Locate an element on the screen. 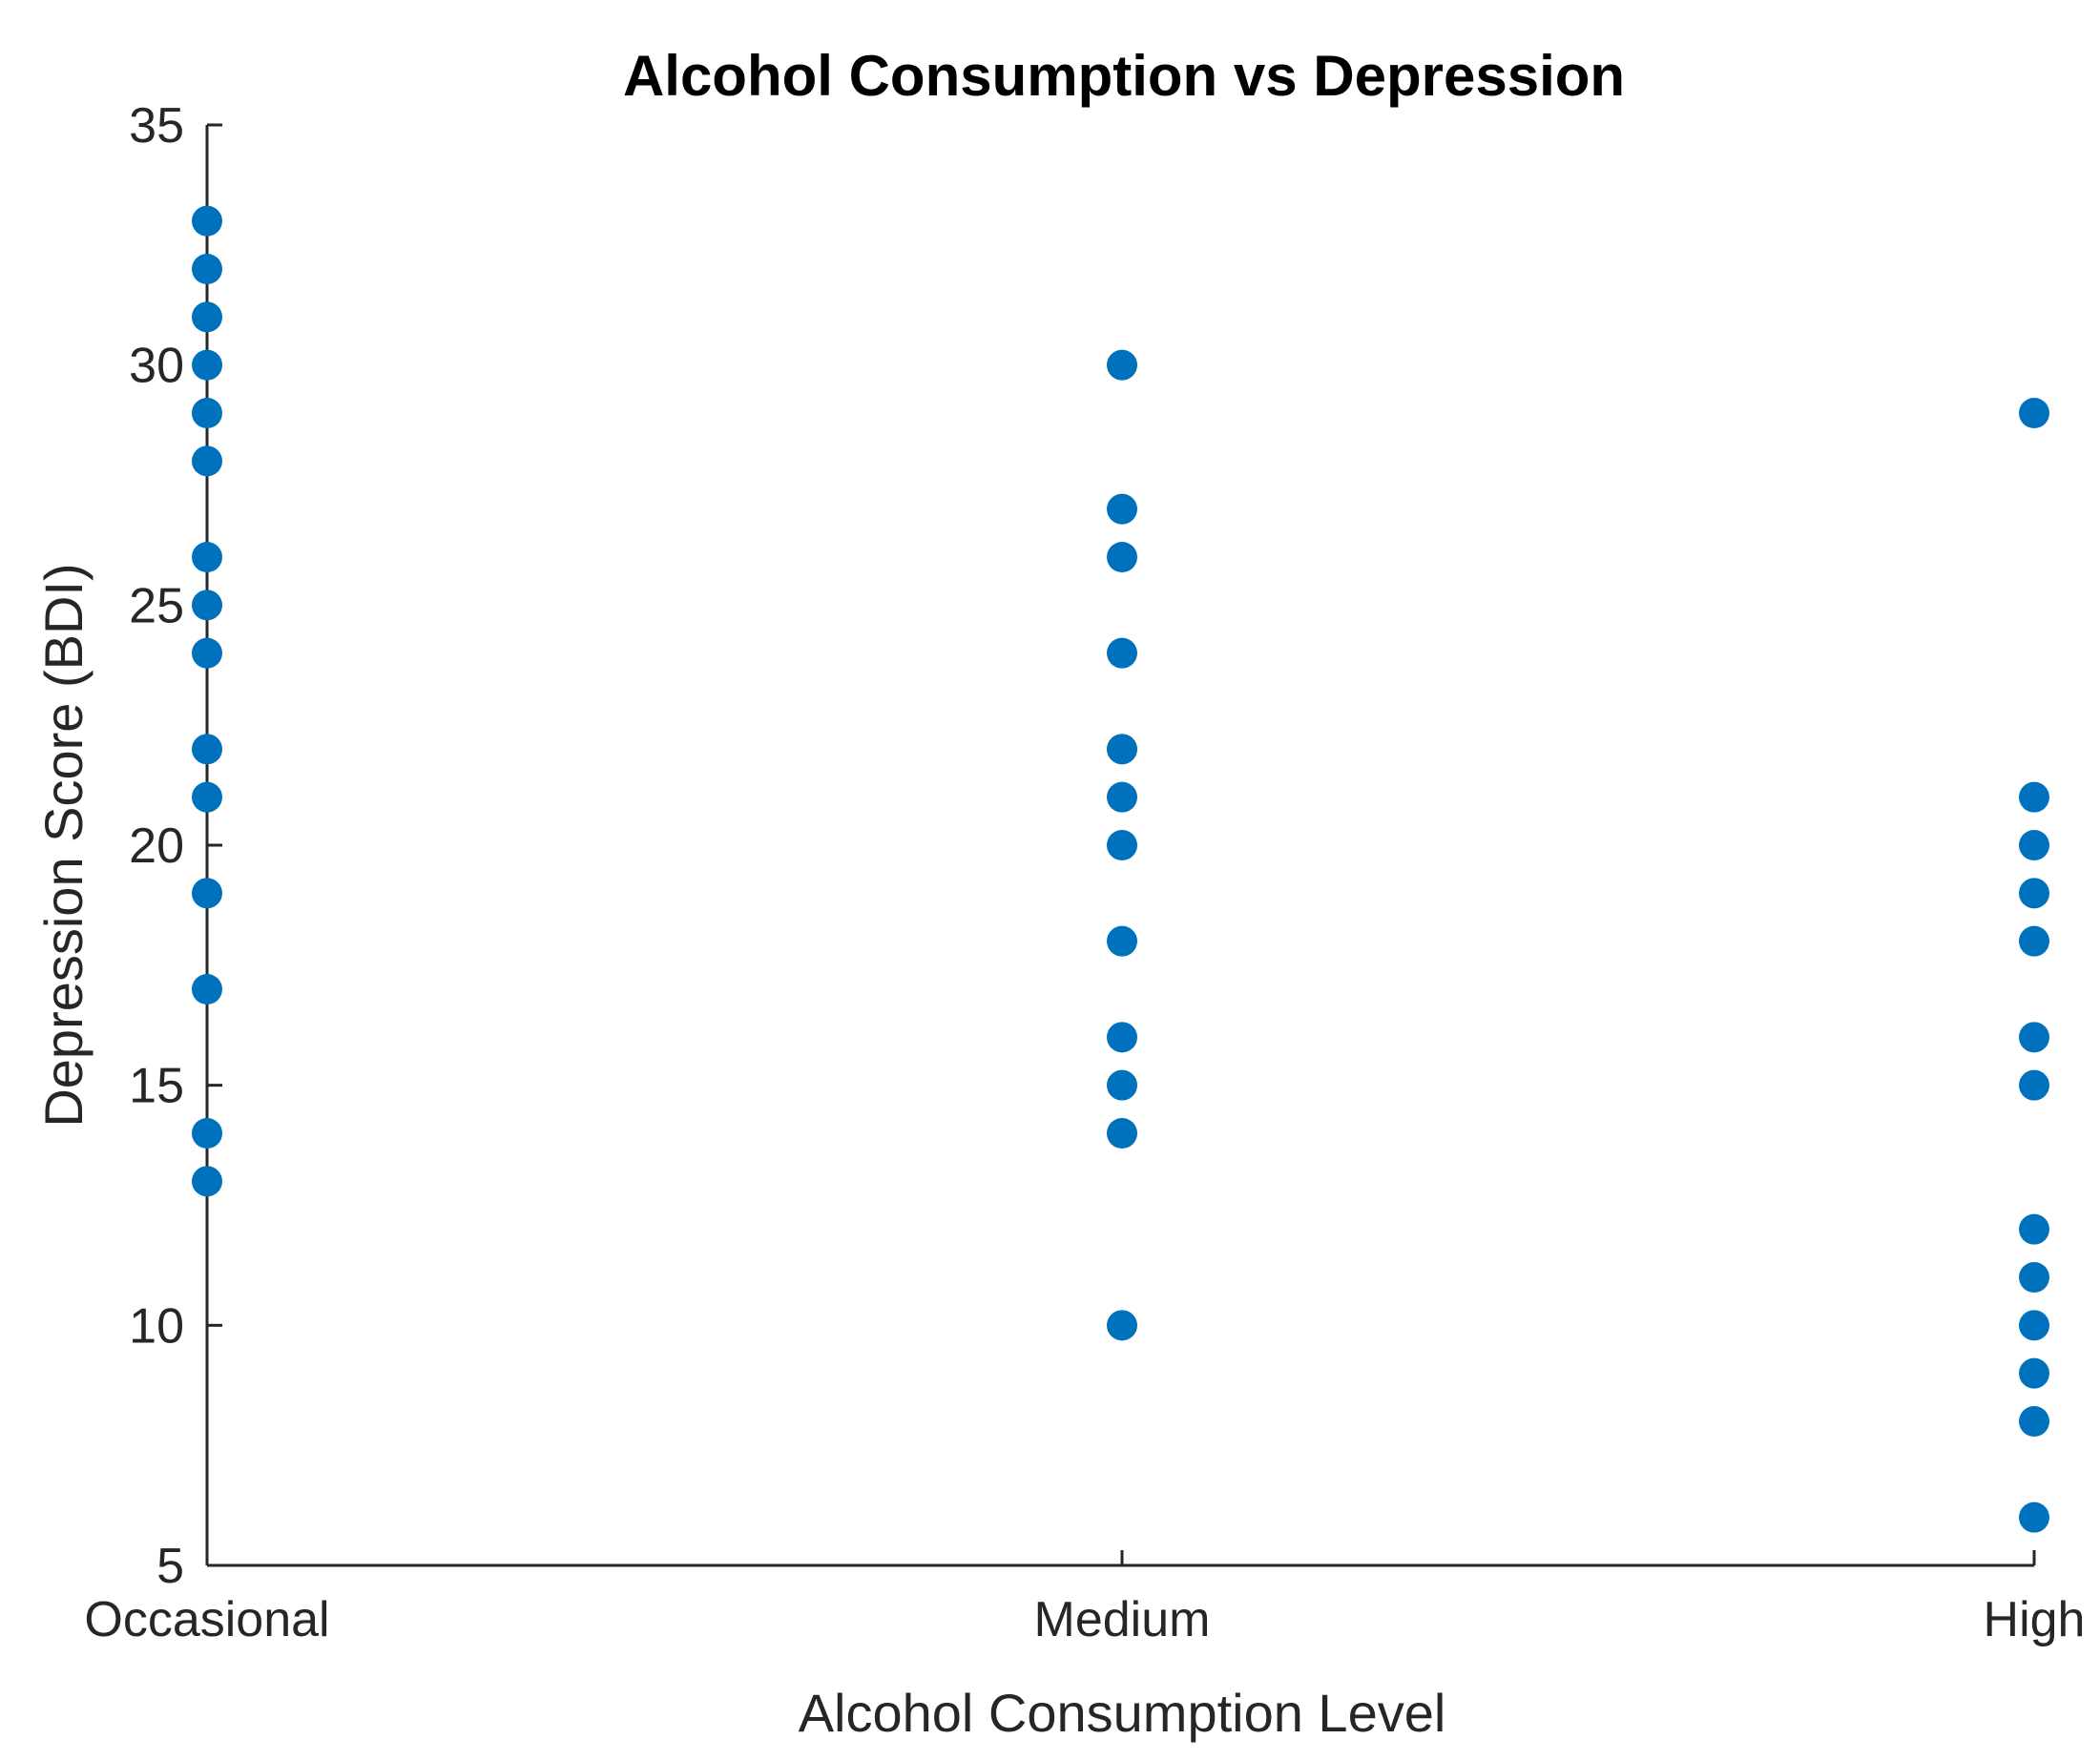  x-ticks: Occasional Medium High is located at coordinates (1084, 1598).